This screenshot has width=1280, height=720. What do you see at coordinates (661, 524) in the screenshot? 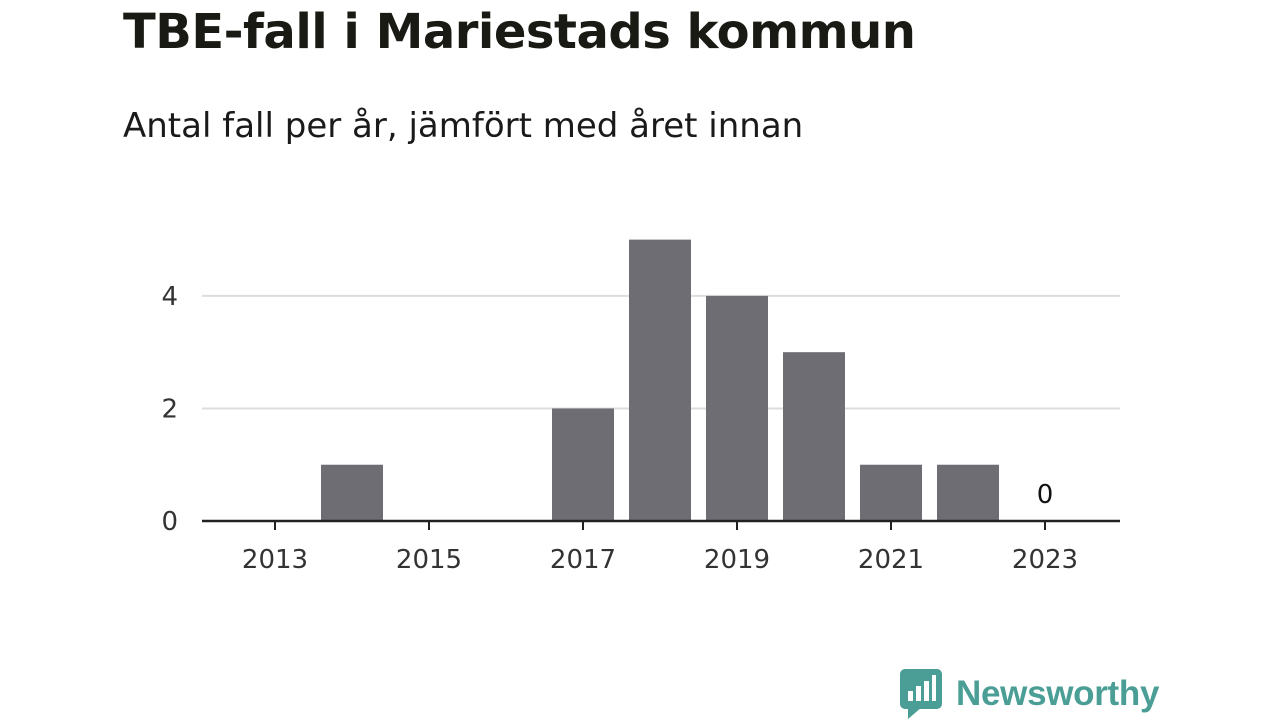
I see `axes` at bounding box center [661, 524].